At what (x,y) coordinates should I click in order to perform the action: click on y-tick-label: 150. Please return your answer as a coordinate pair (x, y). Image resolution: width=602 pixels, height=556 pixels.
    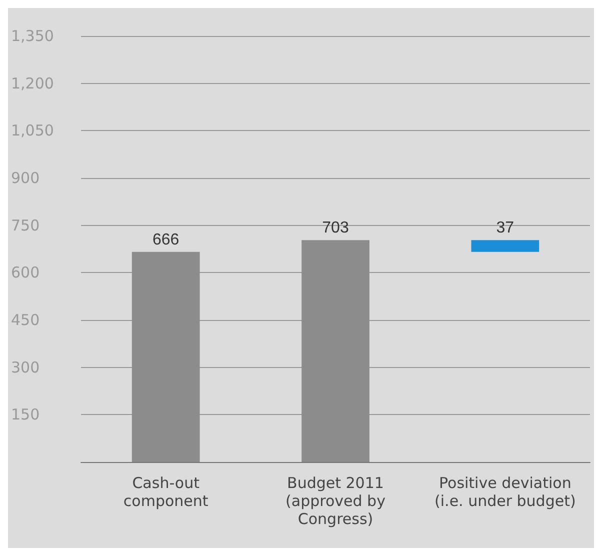
    Looking at the image, I should click on (25, 415).